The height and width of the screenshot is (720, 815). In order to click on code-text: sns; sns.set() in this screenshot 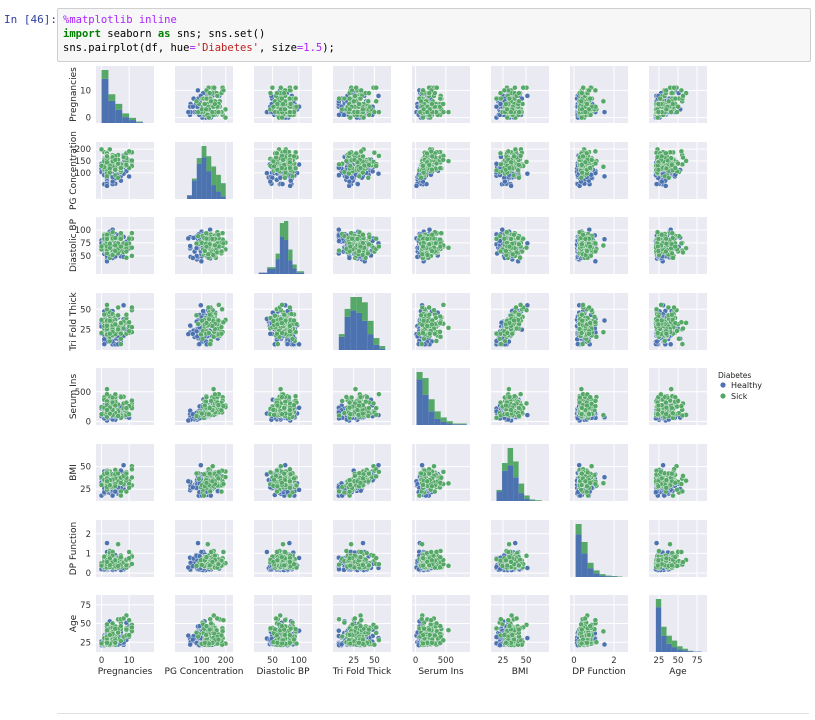, I will do `click(218, 34)`.